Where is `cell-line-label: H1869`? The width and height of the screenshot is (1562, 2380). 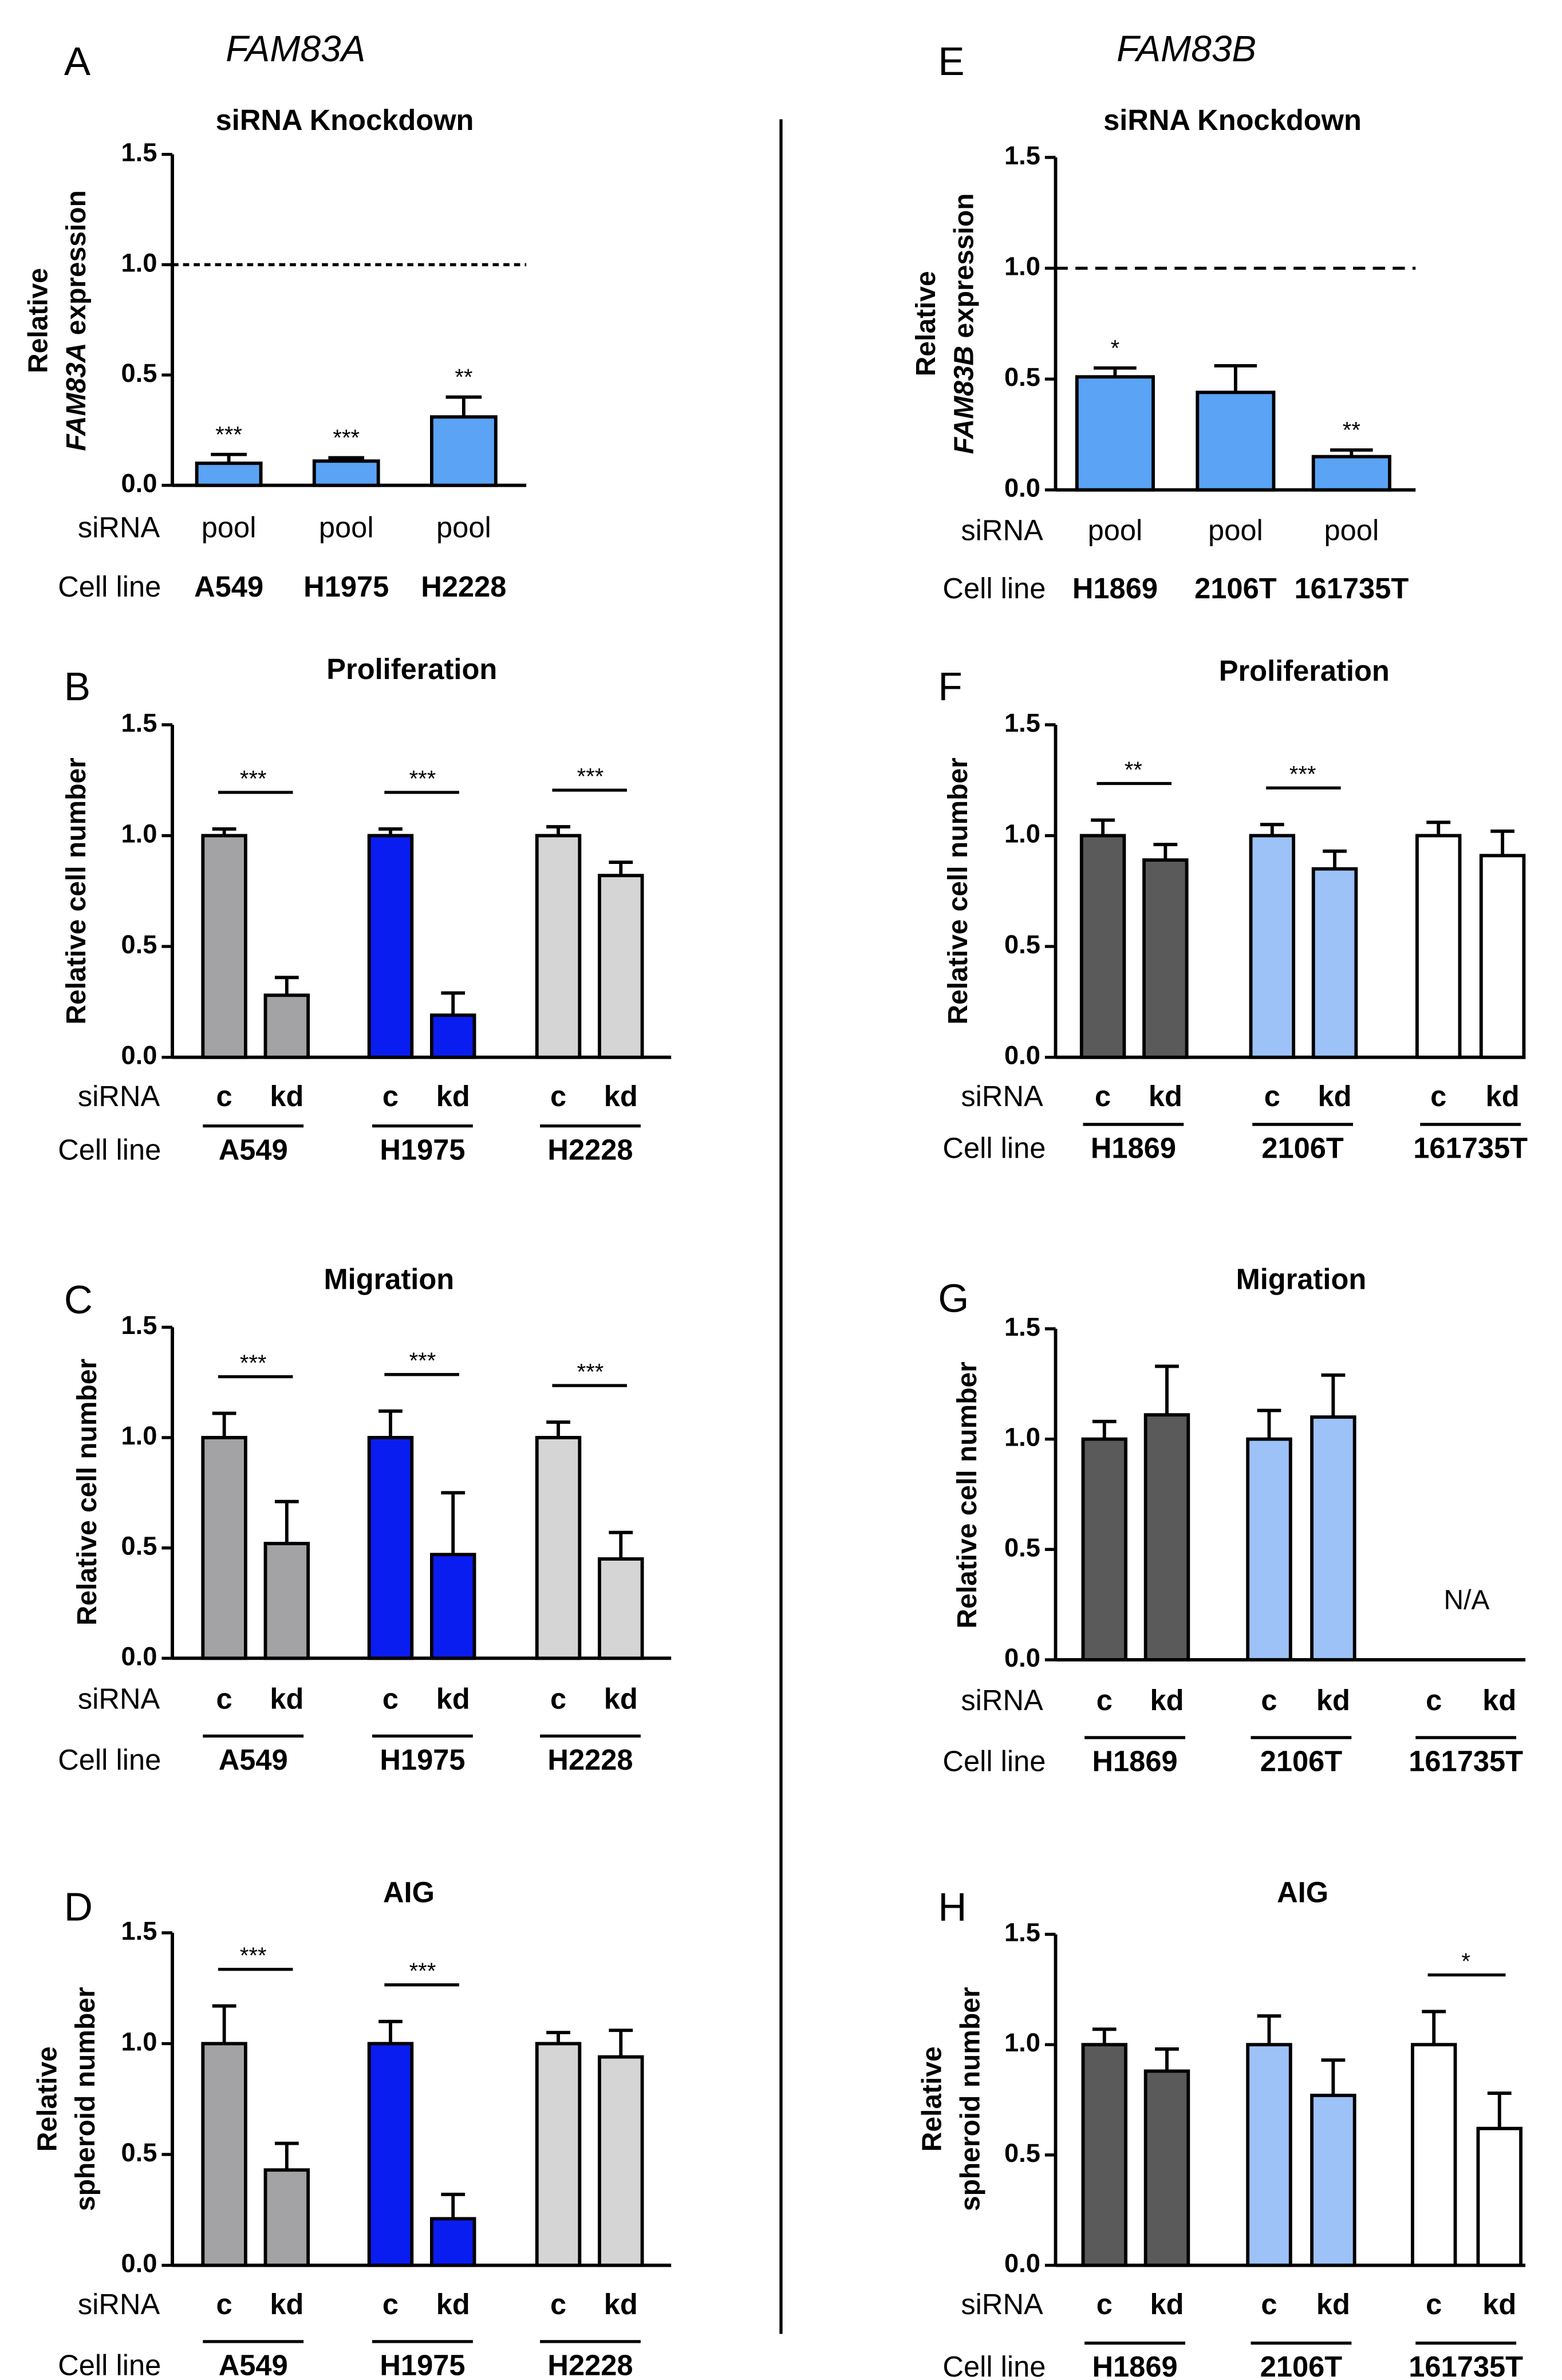 cell-line-label: H1869 is located at coordinates (1134, 1762).